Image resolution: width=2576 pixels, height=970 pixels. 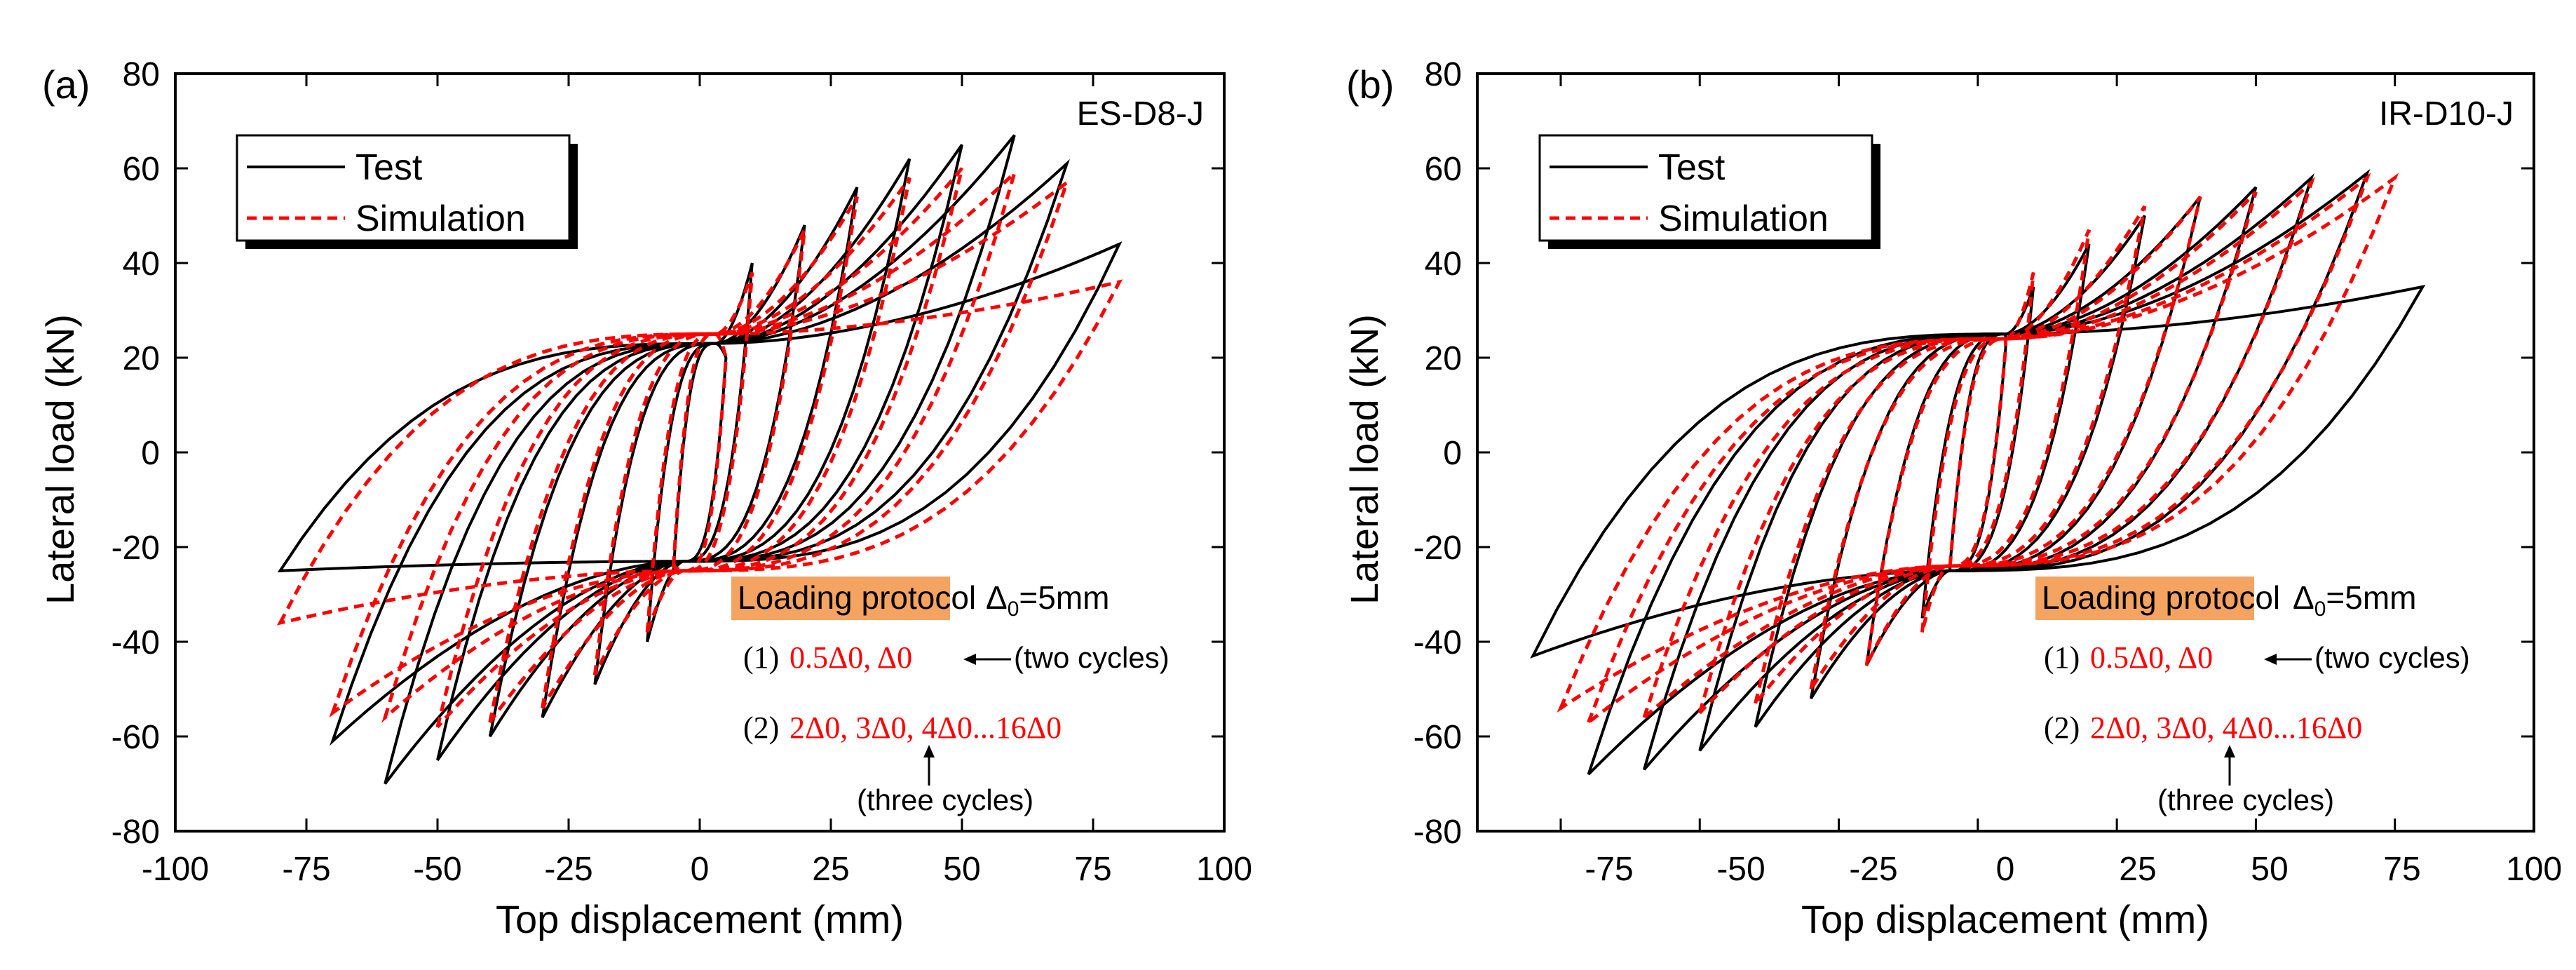 What do you see at coordinates (2446, 114) in the screenshot?
I see `specimen-label: IR-D10-J` at bounding box center [2446, 114].